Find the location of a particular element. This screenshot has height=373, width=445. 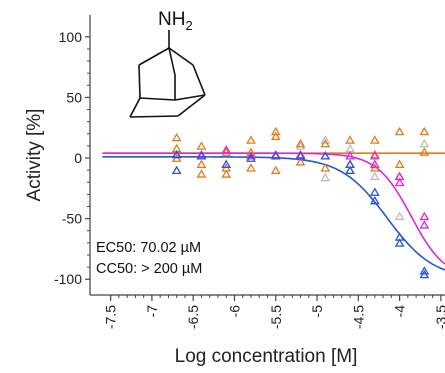

x-tick-label: -5 is located at coordinates (317, 311).